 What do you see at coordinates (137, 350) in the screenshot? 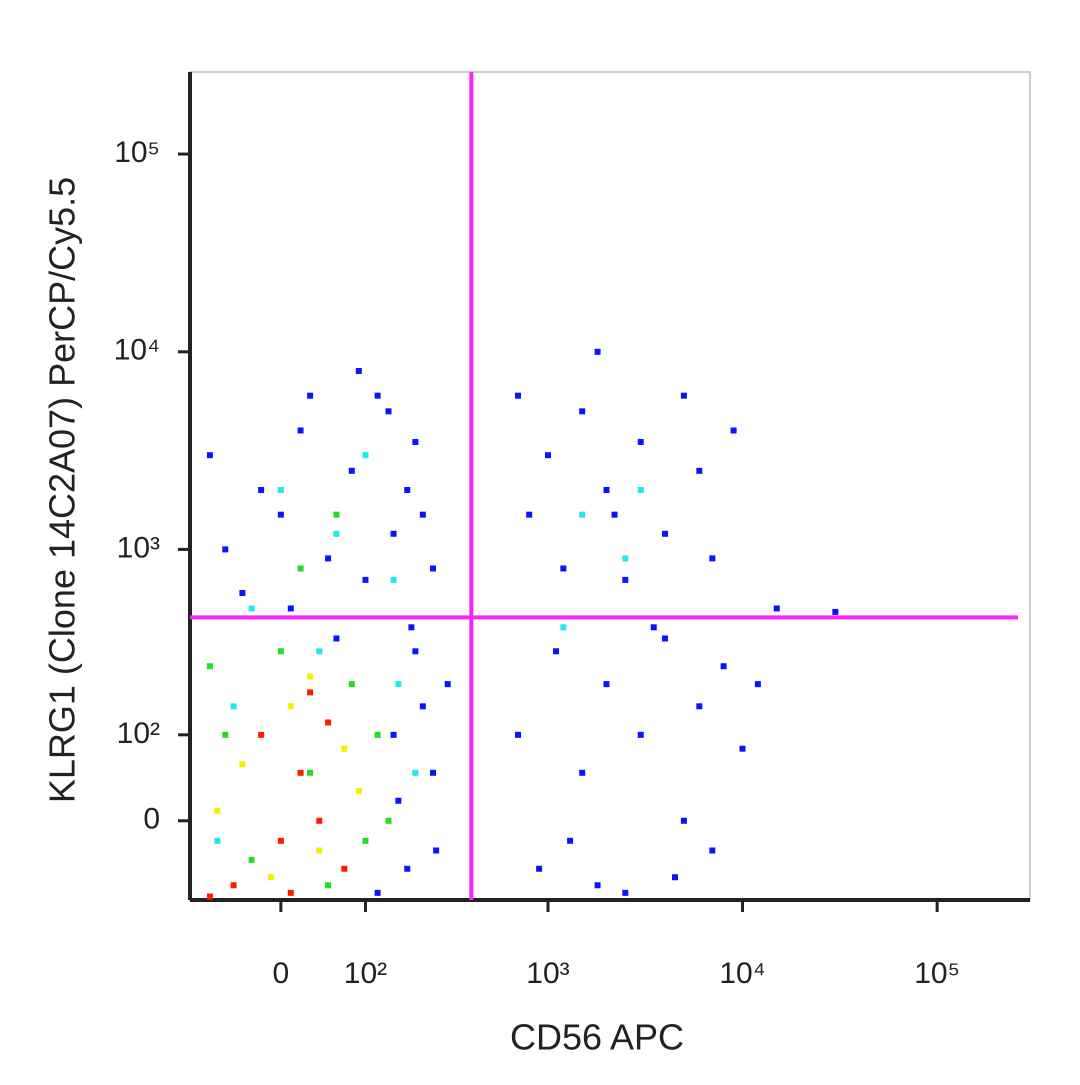
I see `y-tick-label: 10⁴` at bounding box center [137, 350].